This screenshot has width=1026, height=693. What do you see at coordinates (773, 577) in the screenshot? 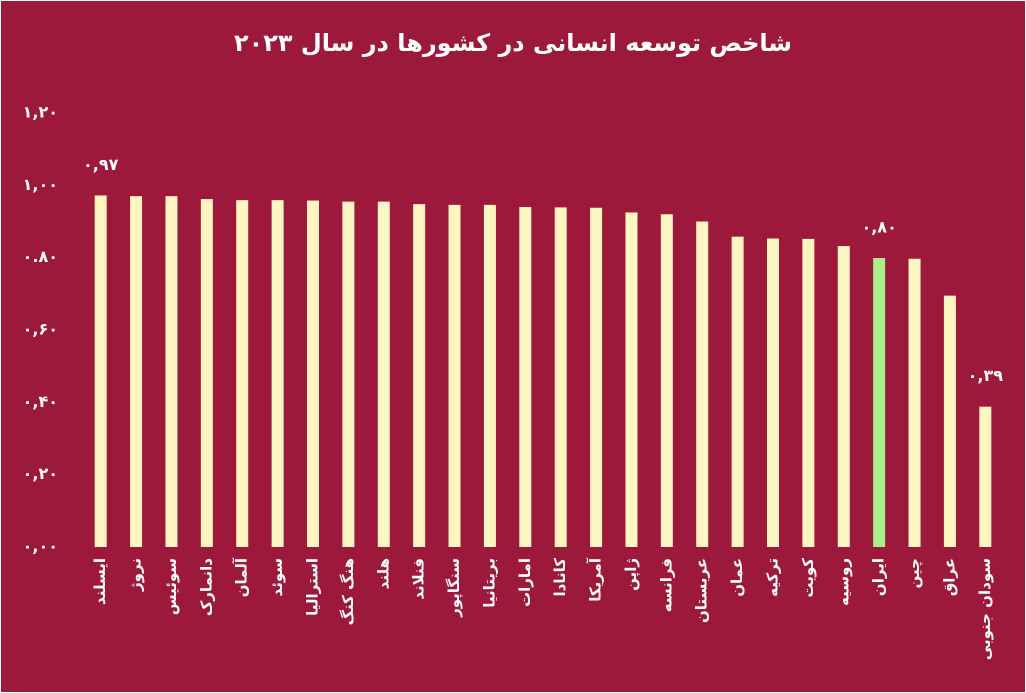
I see `x-tick-label: ترکیه` at bounding box center [773, 577].